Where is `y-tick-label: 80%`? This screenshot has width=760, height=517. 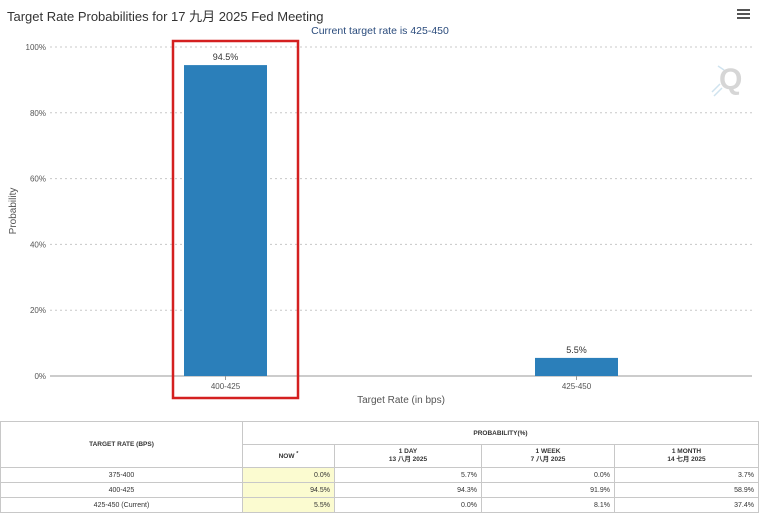
y-tick-label: 80% is located at coordinates (38, 113).